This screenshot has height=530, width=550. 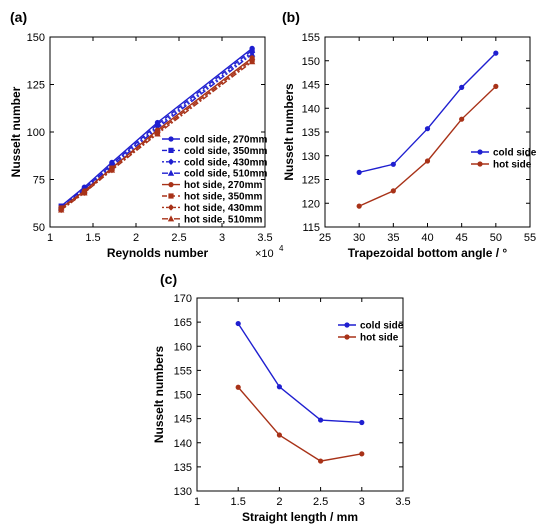 I want to click on x-axis-label: Trapezoidal bottom angle / °, so click(x=428, y=253).